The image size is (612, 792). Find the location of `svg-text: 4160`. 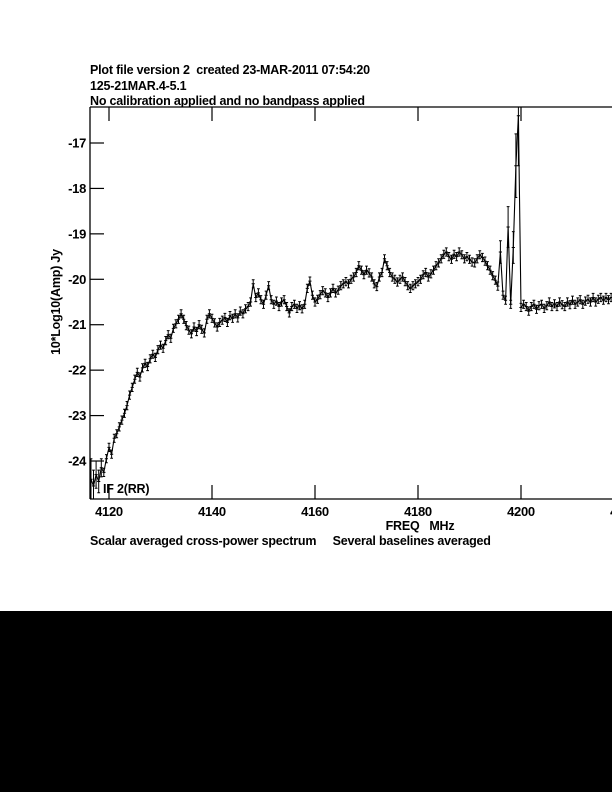

svg-text: 4160 is located at coordinates (315, 511).